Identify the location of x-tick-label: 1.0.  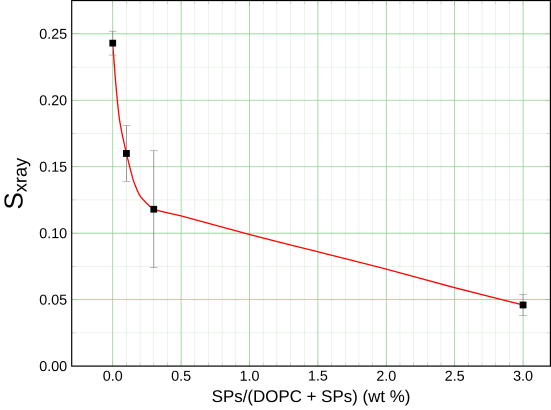
(249, 375).